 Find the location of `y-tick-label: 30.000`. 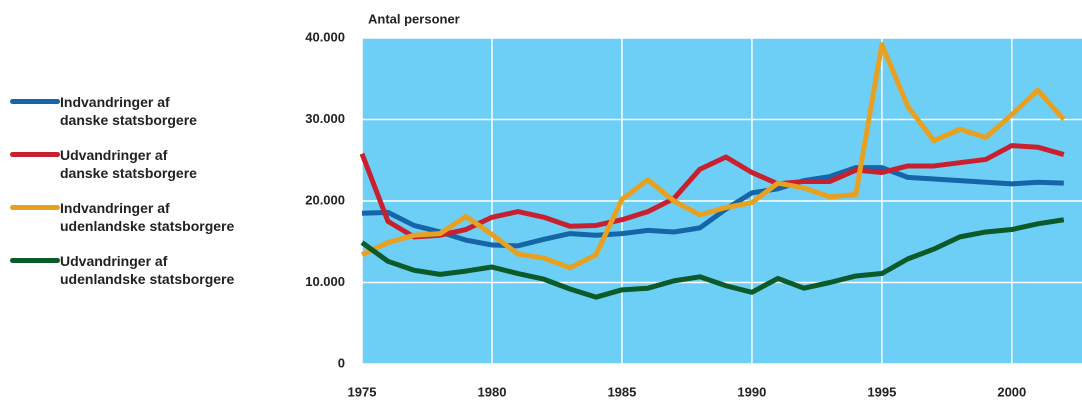

y-tick-label: 30.000 is located at coordinates (325, 118).